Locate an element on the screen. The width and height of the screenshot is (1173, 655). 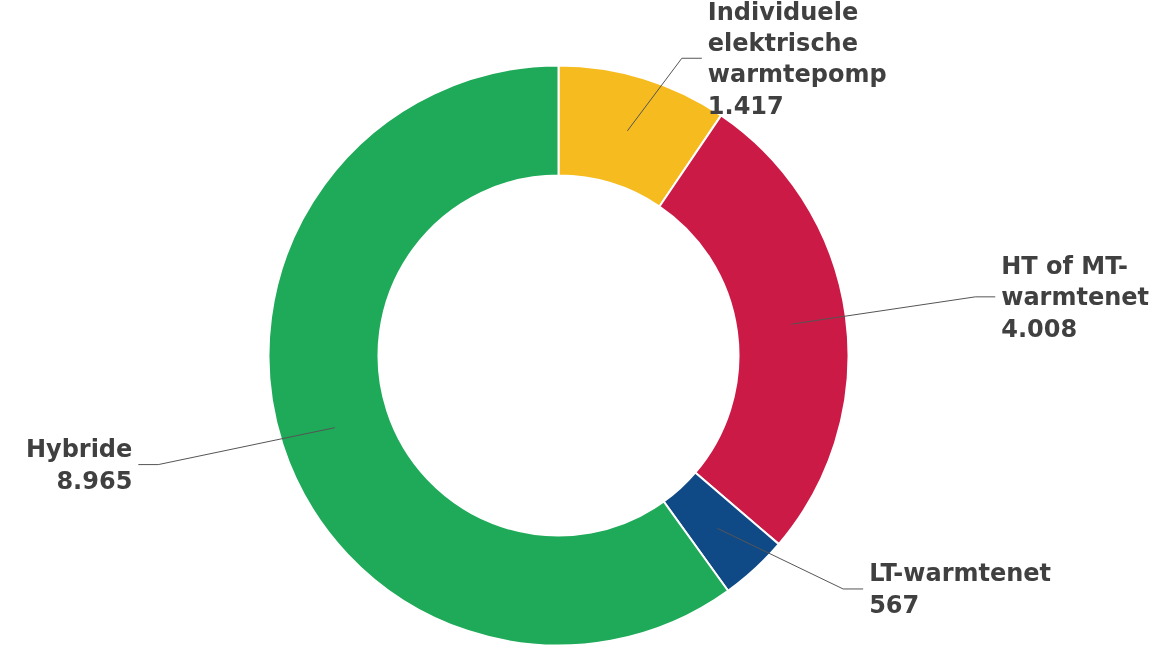
data-label: 1.417 is located at coordinates (745, 105).